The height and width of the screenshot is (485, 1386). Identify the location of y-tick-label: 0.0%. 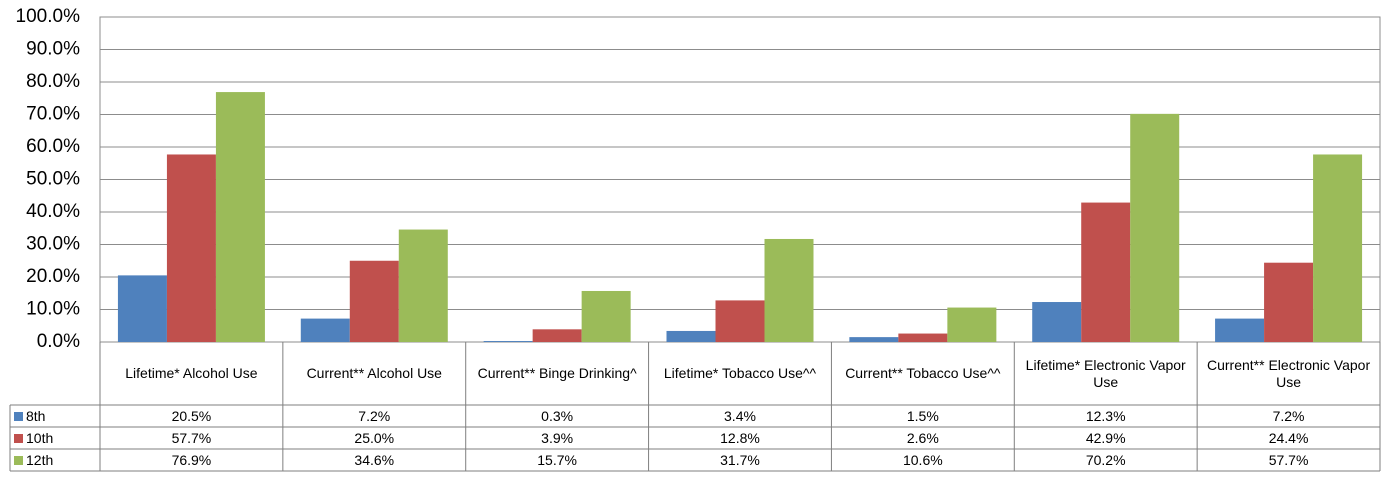
(58, 341).